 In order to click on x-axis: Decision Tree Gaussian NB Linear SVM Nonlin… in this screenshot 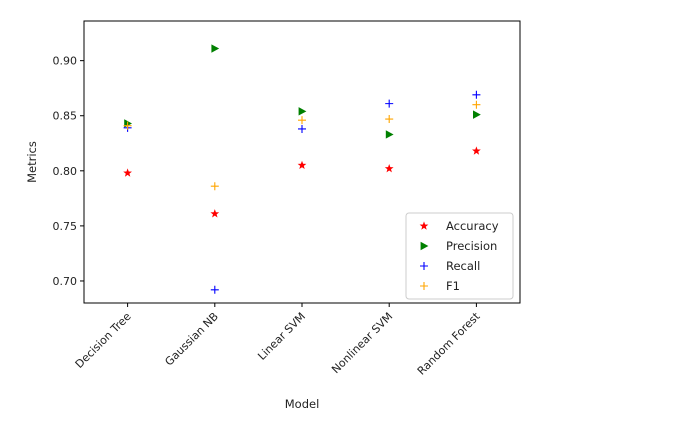, I will do `click(278, 340)`.